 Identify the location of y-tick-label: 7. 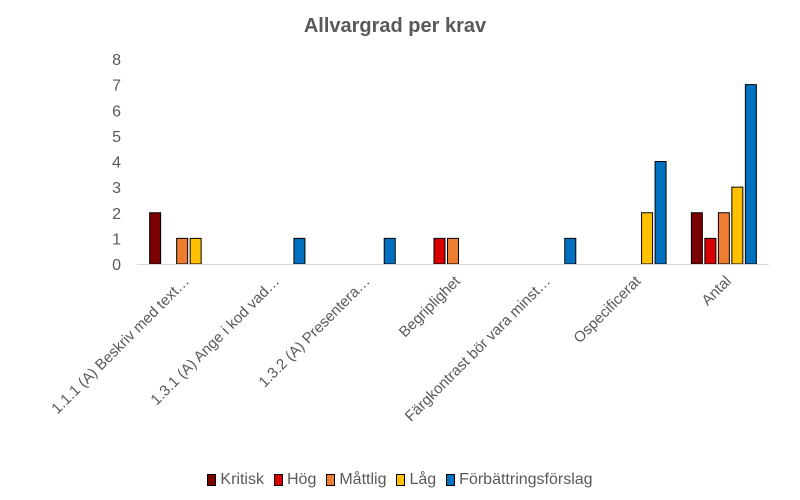
(116, 86).